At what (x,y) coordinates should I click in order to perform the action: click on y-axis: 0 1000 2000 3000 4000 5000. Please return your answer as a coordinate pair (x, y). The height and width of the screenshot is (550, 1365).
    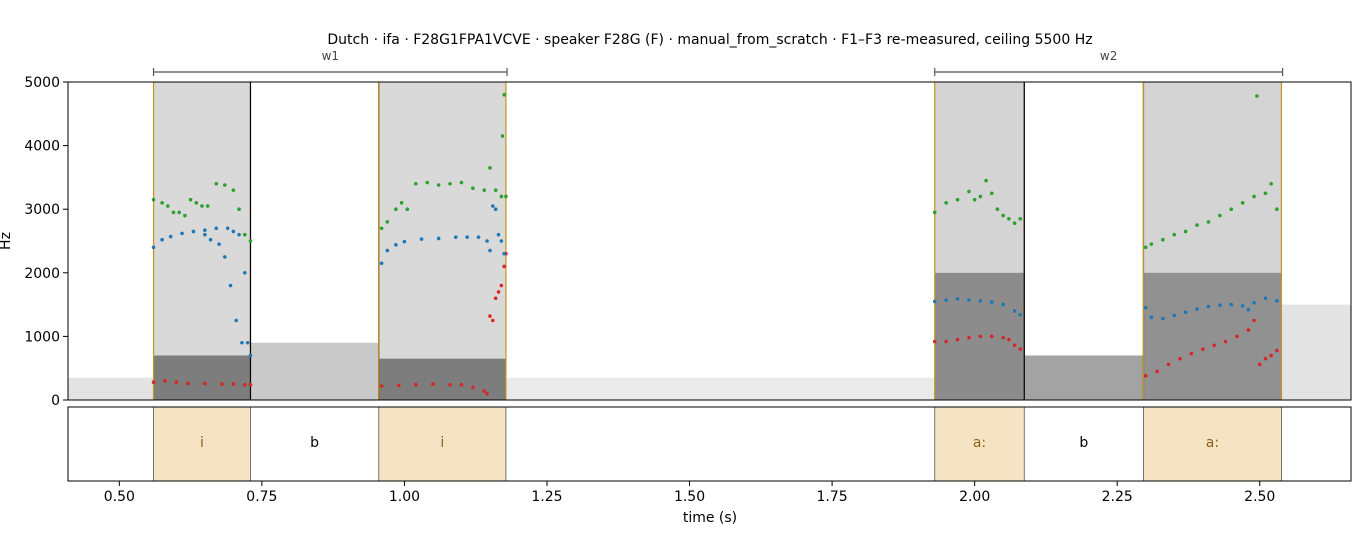
    Looking at the image, I should click on (46, 242).